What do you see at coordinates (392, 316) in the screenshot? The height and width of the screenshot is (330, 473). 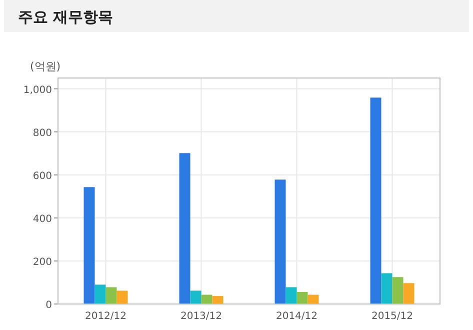 I see `x-tick-label: 2015/12` at bounding box center [392, 316].